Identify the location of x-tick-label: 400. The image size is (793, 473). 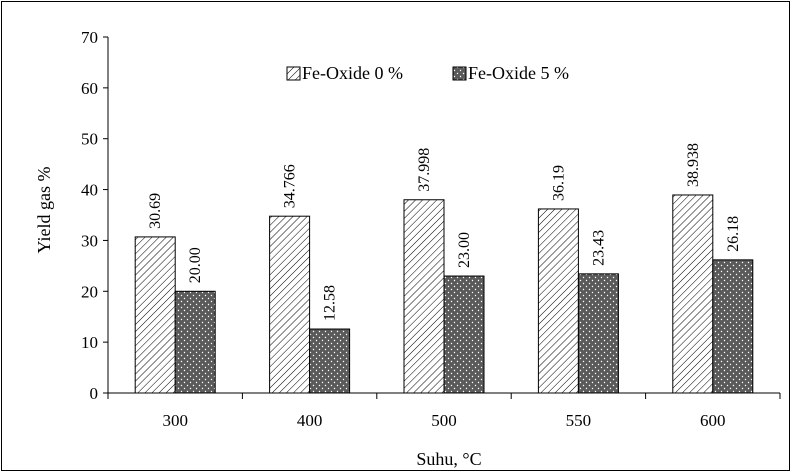
(310, 420).